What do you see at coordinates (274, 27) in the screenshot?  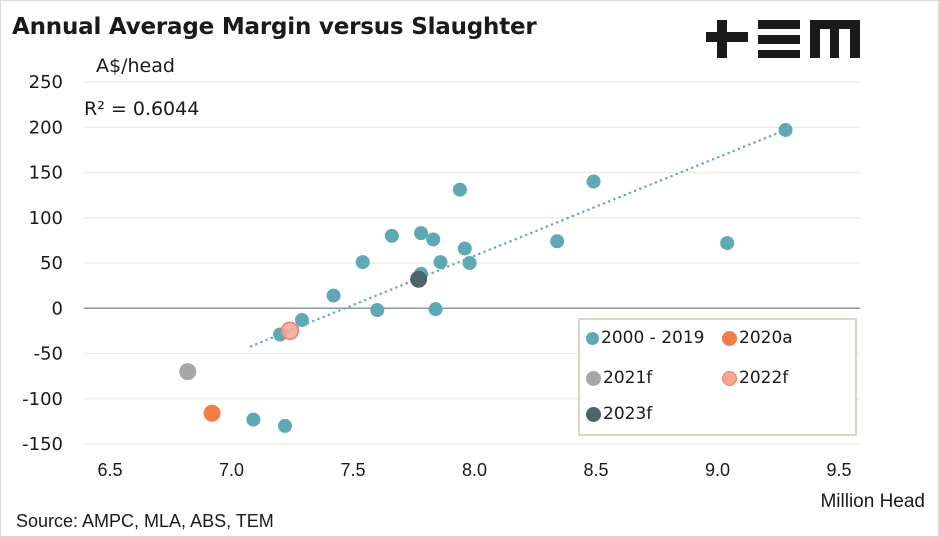 I see `chart-title: Annual Average Margin versus Slaughter` at bounding box center [274, 27].